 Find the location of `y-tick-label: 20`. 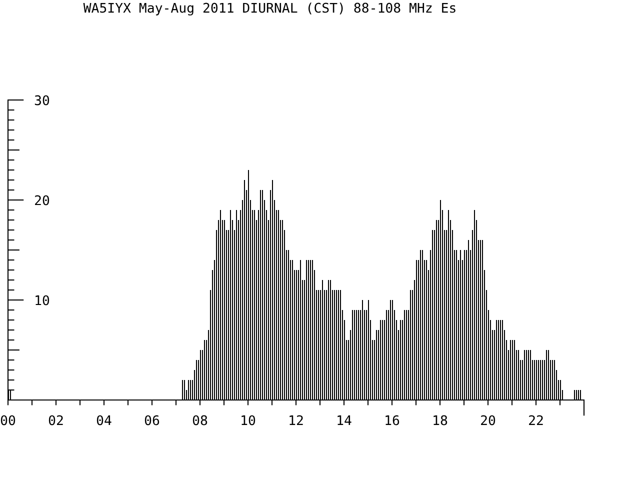

y-tick-label: 20 is located at coordinates (42, 200).